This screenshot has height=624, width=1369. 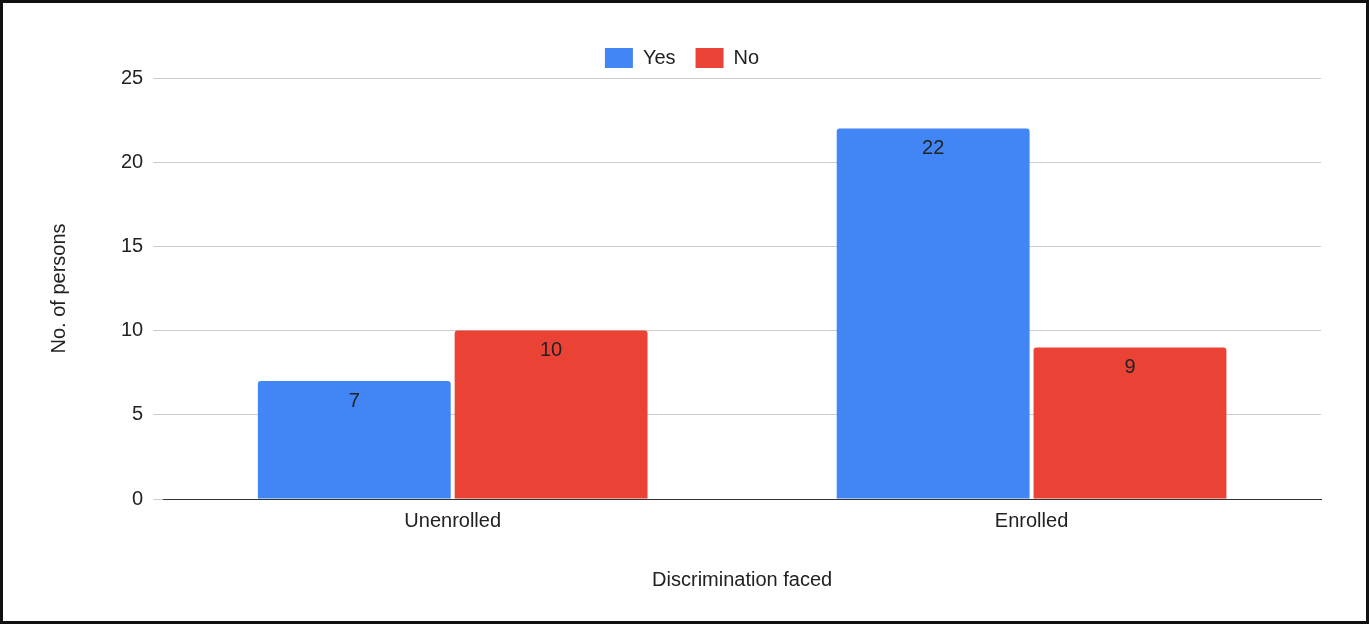 I want to click on y-tick-label: 20, so click(x=132, y=160).